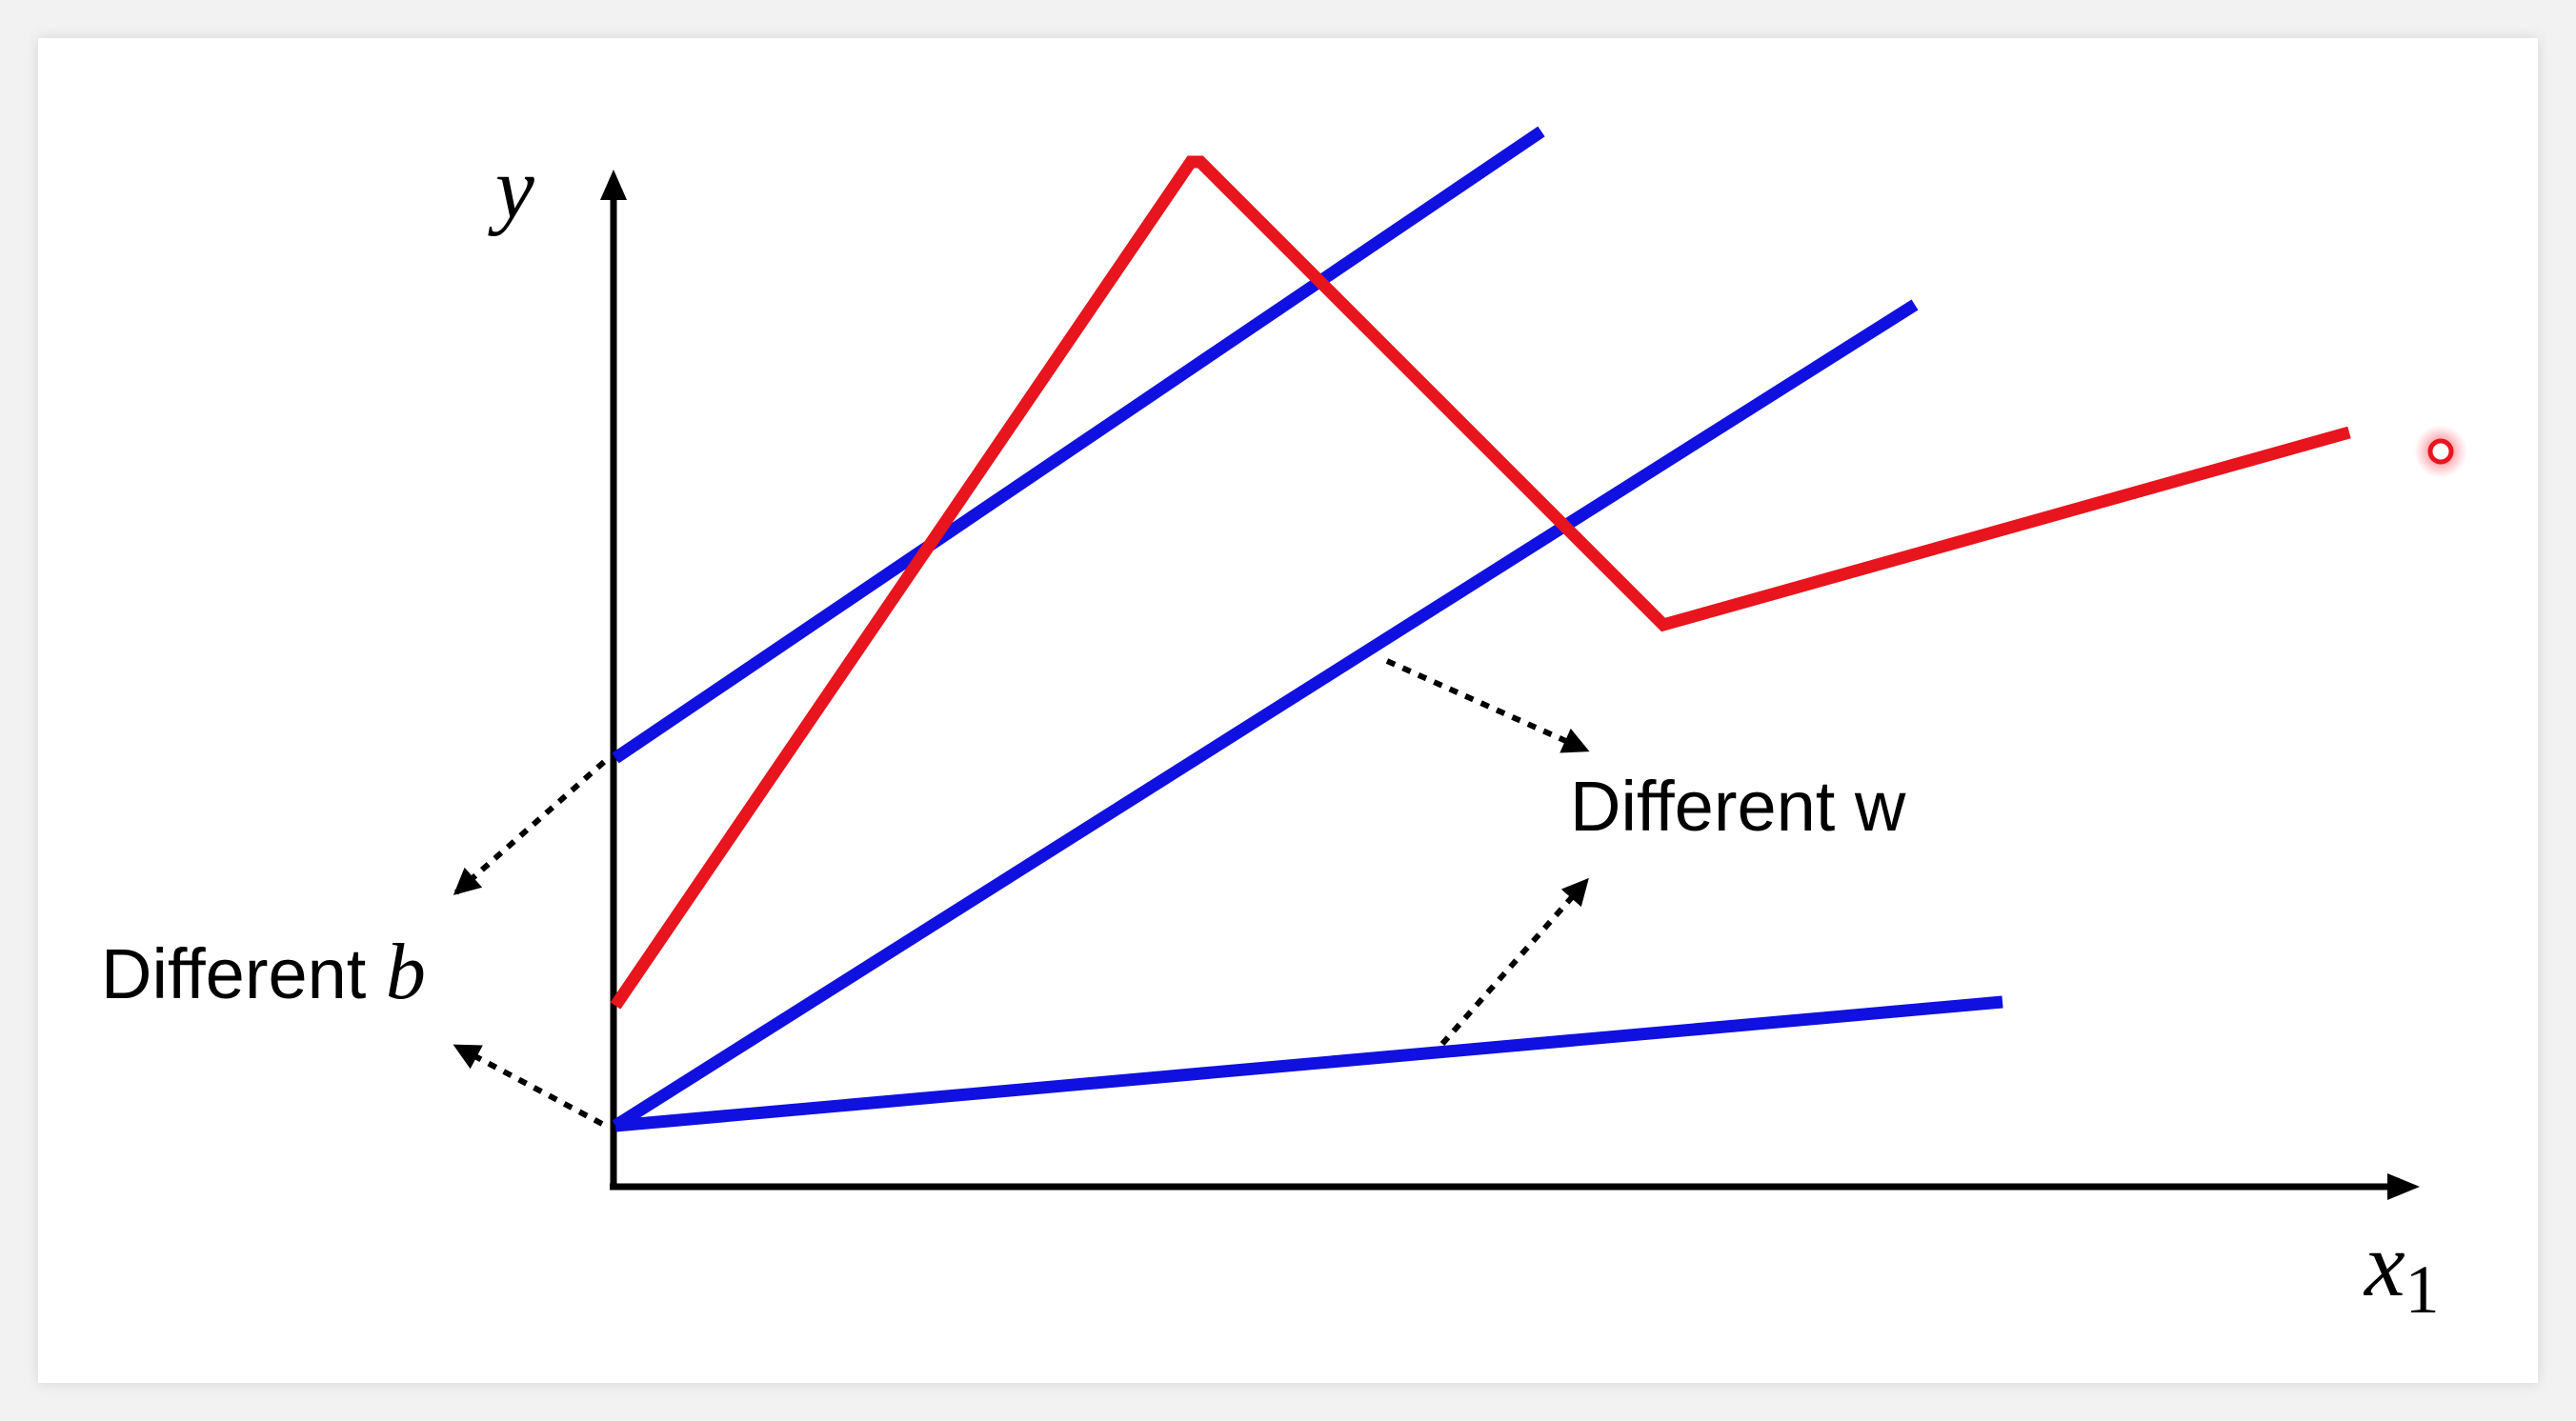 The width and height of the screenshot is (2576, 1421). I want to click on different-w-label: Different w, so click(1738, 806).